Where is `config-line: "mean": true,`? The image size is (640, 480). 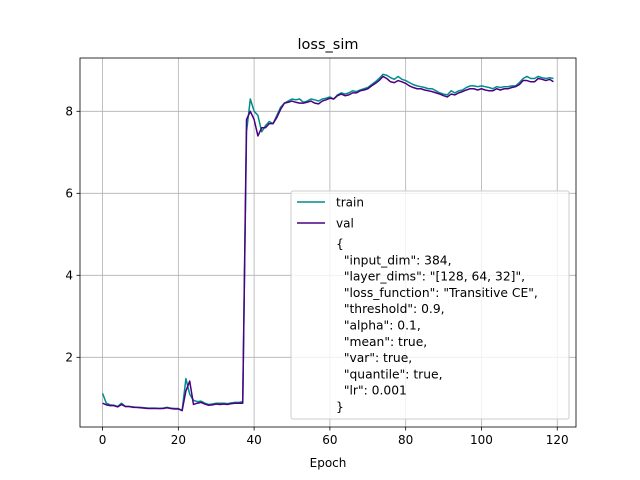
config-line: "mean": true, is located at coordinates (381, 342).